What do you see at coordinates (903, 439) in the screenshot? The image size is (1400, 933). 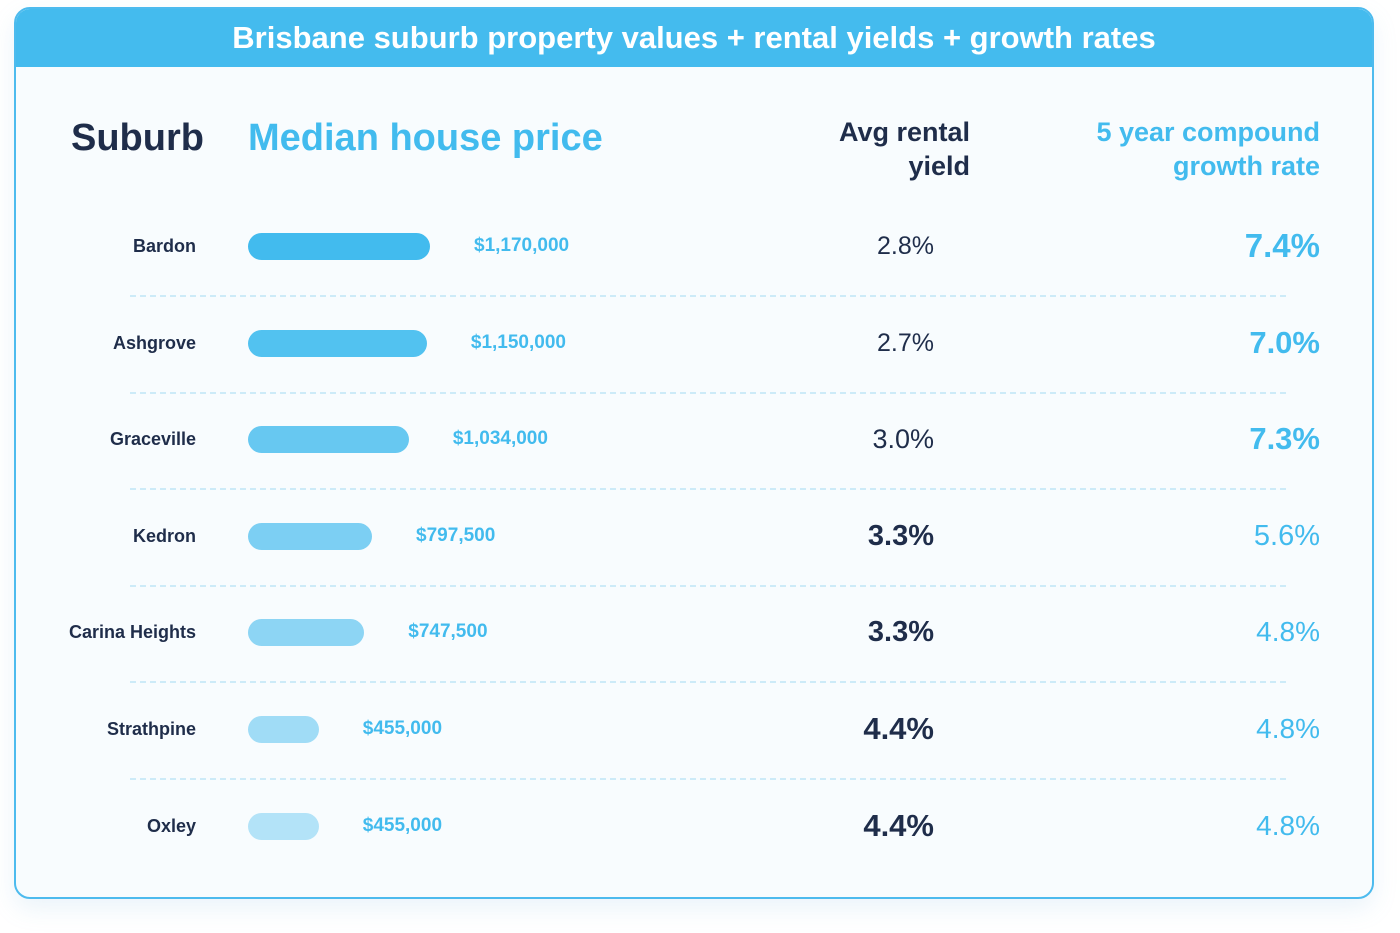 I see `yield-value: 3.0%` at bounding box center [903, 439].